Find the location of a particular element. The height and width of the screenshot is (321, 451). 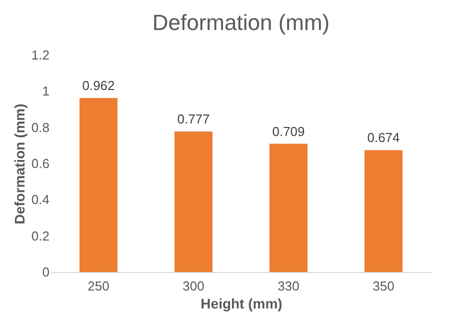

y-tick-label: 0.2 is located at coordinates (40, 236).